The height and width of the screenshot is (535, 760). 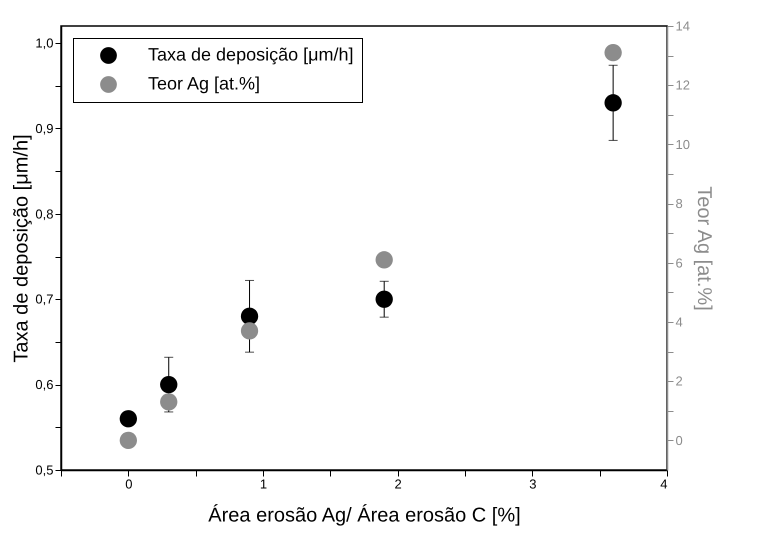 What do you see at coordinates (683, 85) in the screenshot?
I see `y2-tick-label: 12` at bounding box center [683, 85].